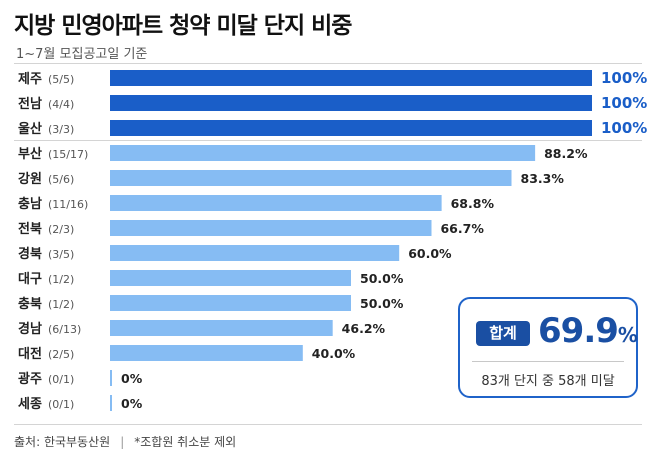  I want to click on summary-number: 69.9, so click(578, 331).